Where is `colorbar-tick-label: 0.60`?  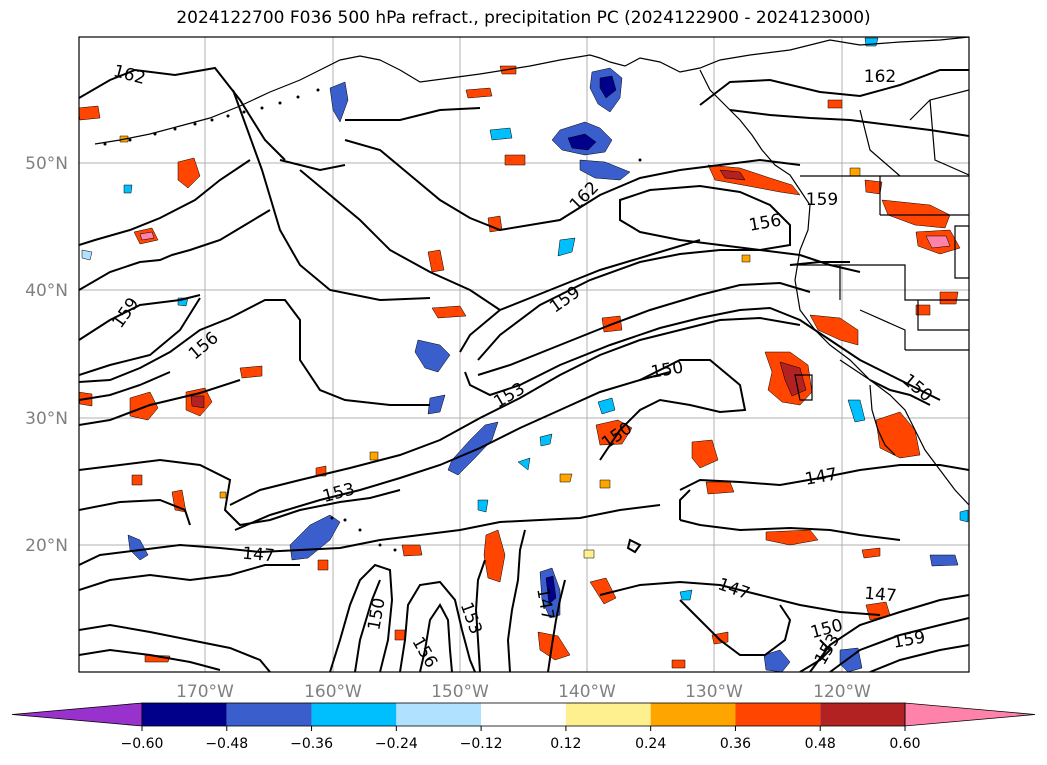 colorbar-tick-label: 0.60 is located at coordinates (904, 744).